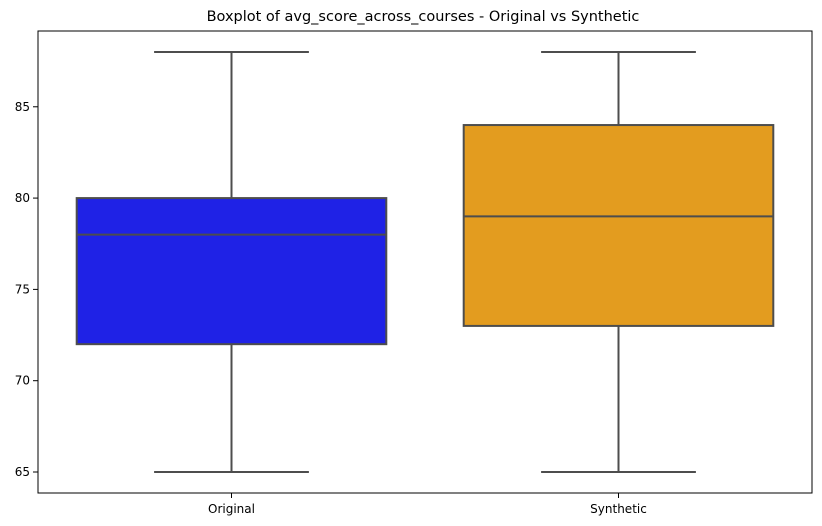 This screenshot has width=822, height=526. Describe the element at coordinates (22, 381) in the screenshot. I see `y-tick-label: 70` at that location.